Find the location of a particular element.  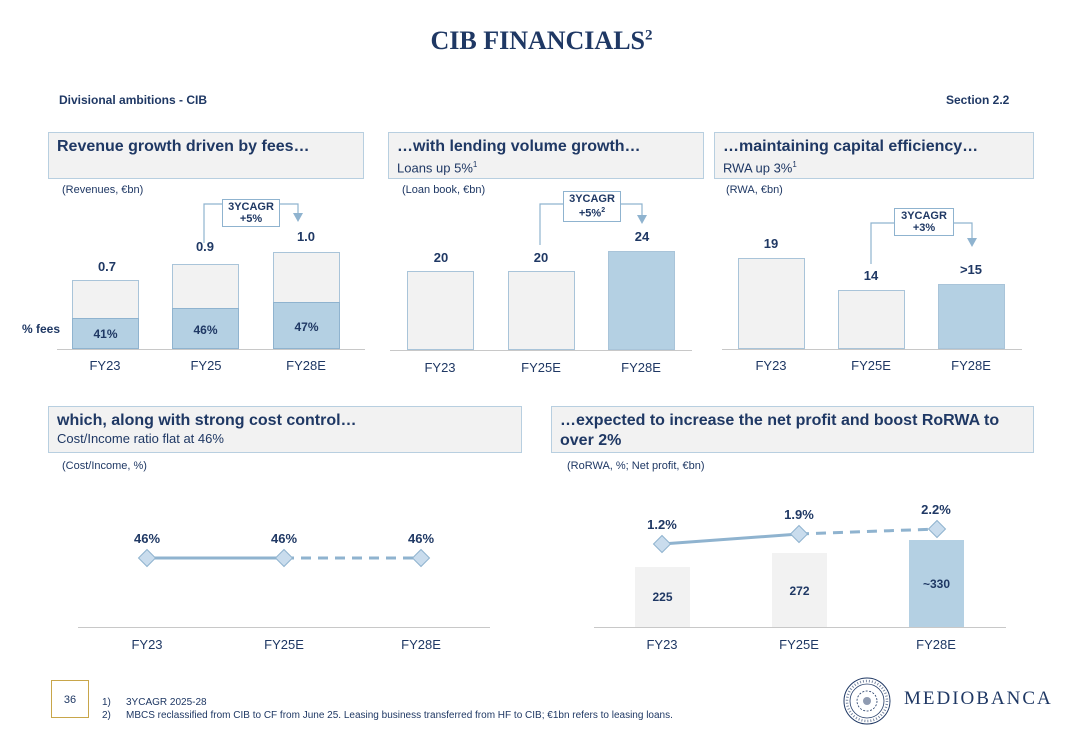

panel2-cagr-badge: 3YCAGR +5%2 is located at coordinates (592, 206).